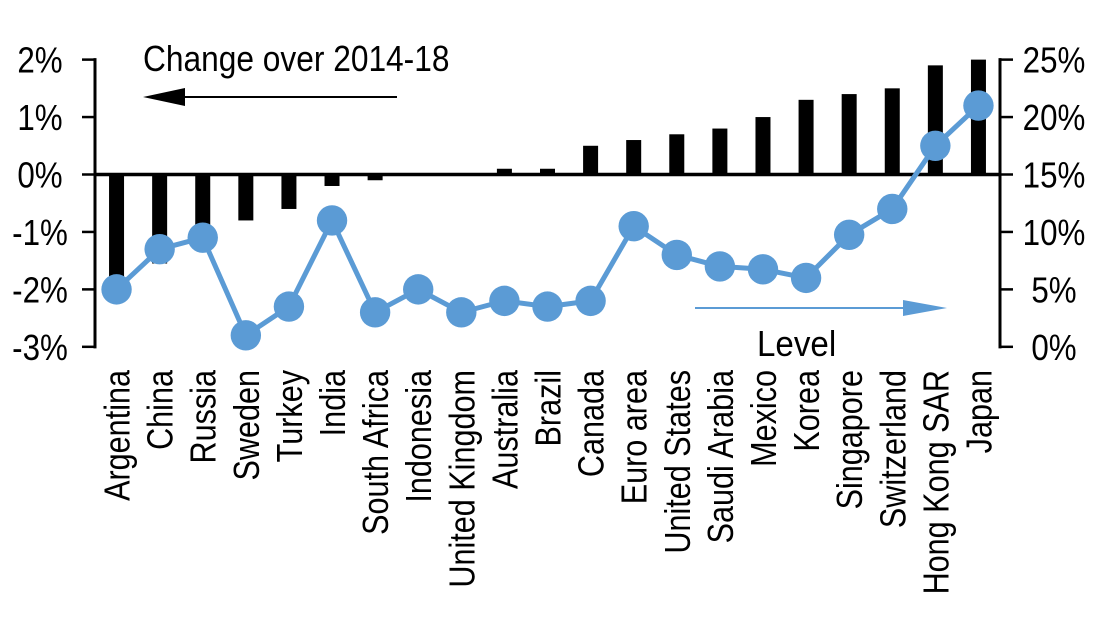 The width and height of the screenshot is (1102, 619). I want to click on dot-India, so click(332, 220).